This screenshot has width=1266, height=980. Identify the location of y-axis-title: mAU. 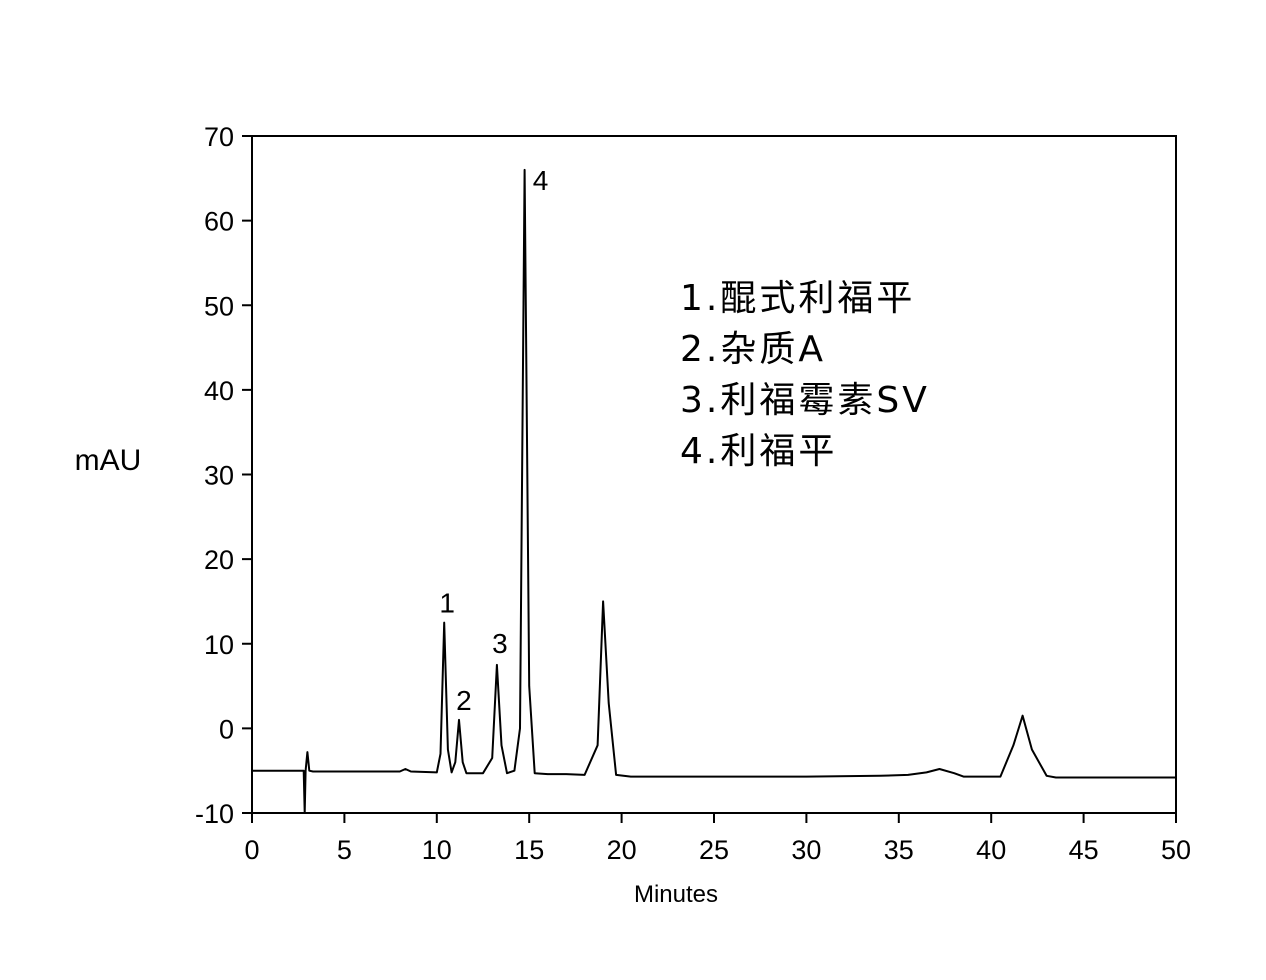
(108, 460).